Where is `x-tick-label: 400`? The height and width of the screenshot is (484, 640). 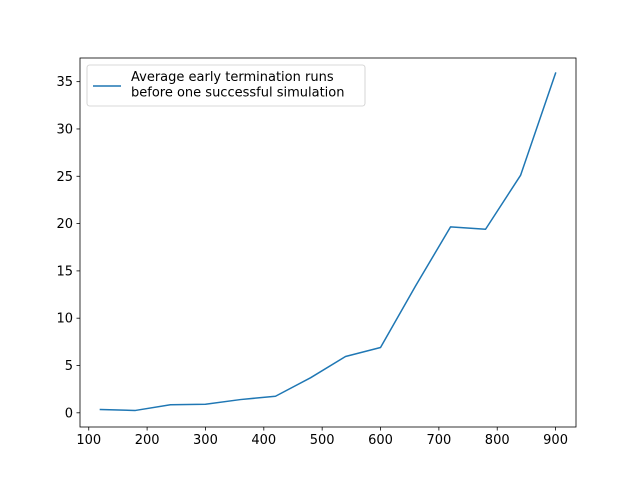 x-tick-label: 400 is located at coordinates (263, 440).